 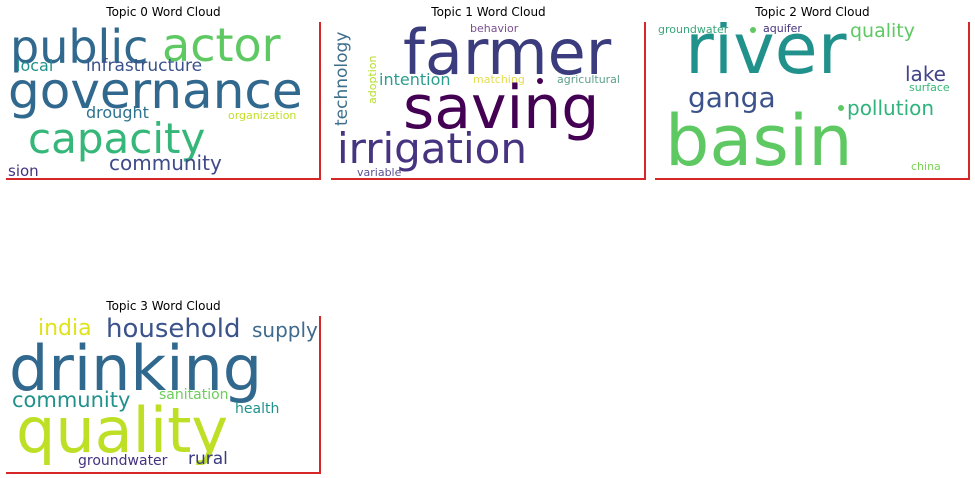 I want to click on word: health, so click(x=257, y=409).